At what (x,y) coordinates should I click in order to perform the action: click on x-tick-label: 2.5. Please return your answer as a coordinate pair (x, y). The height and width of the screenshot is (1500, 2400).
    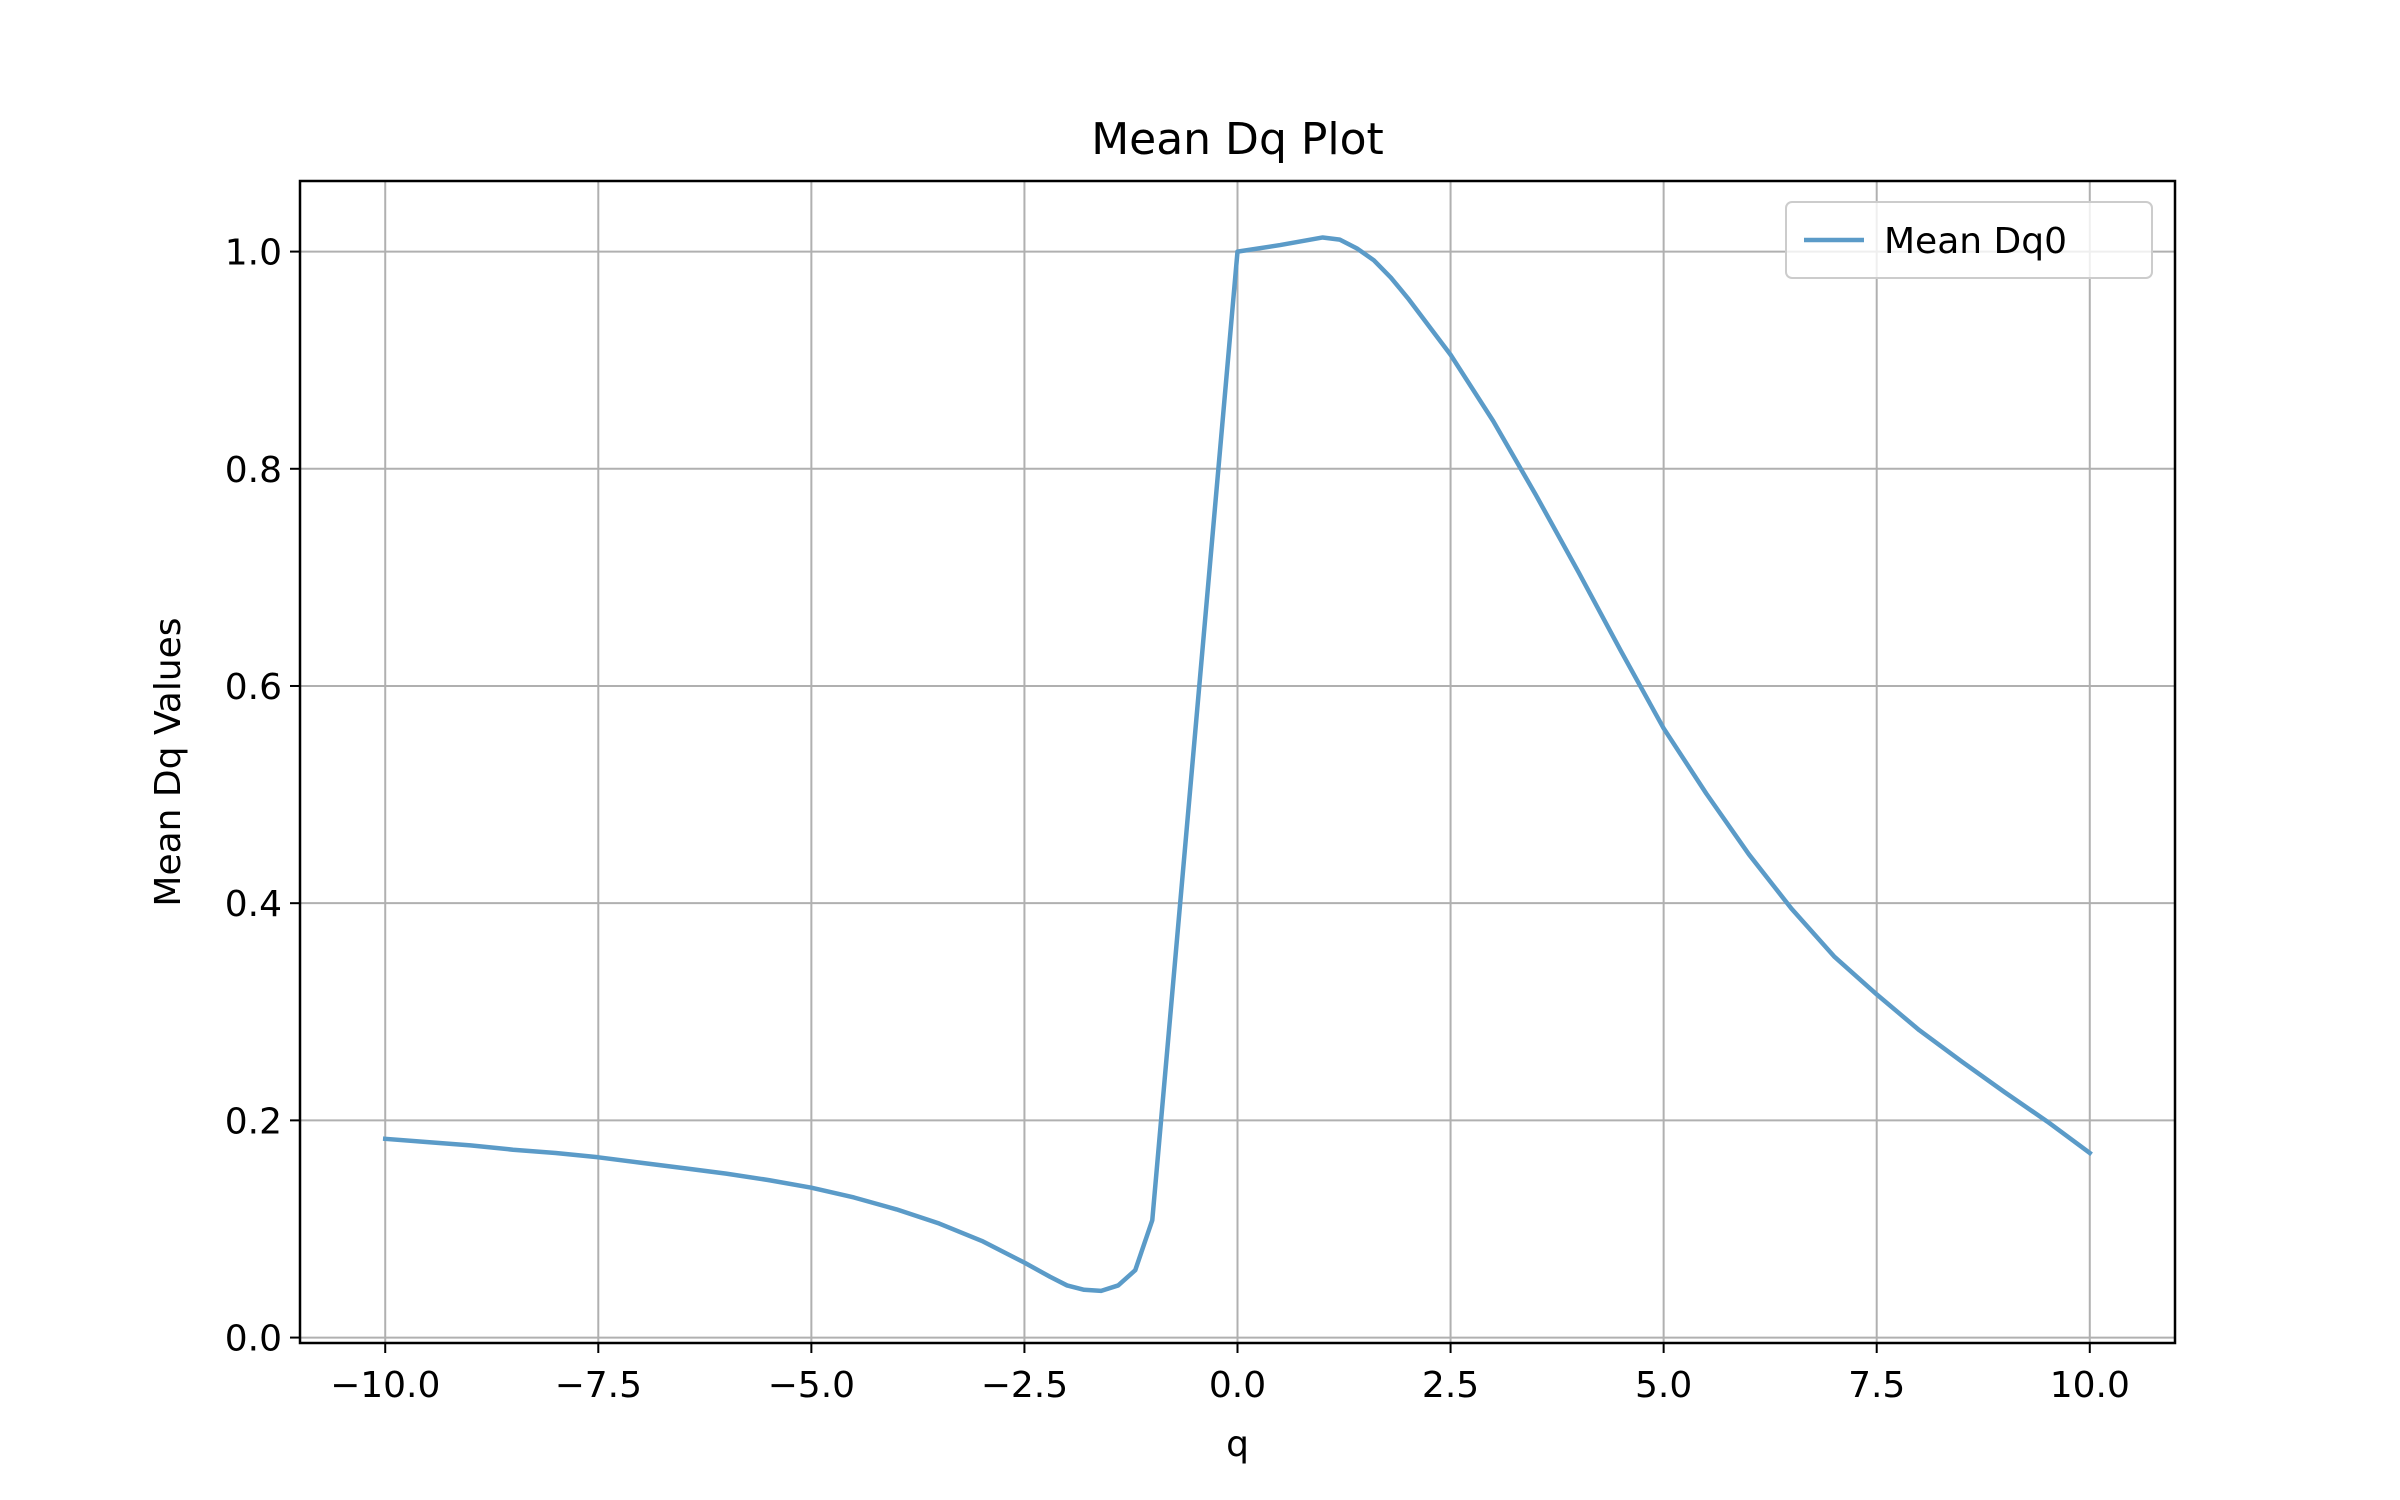
    Looking at the image, I should click on (1450, 1385).